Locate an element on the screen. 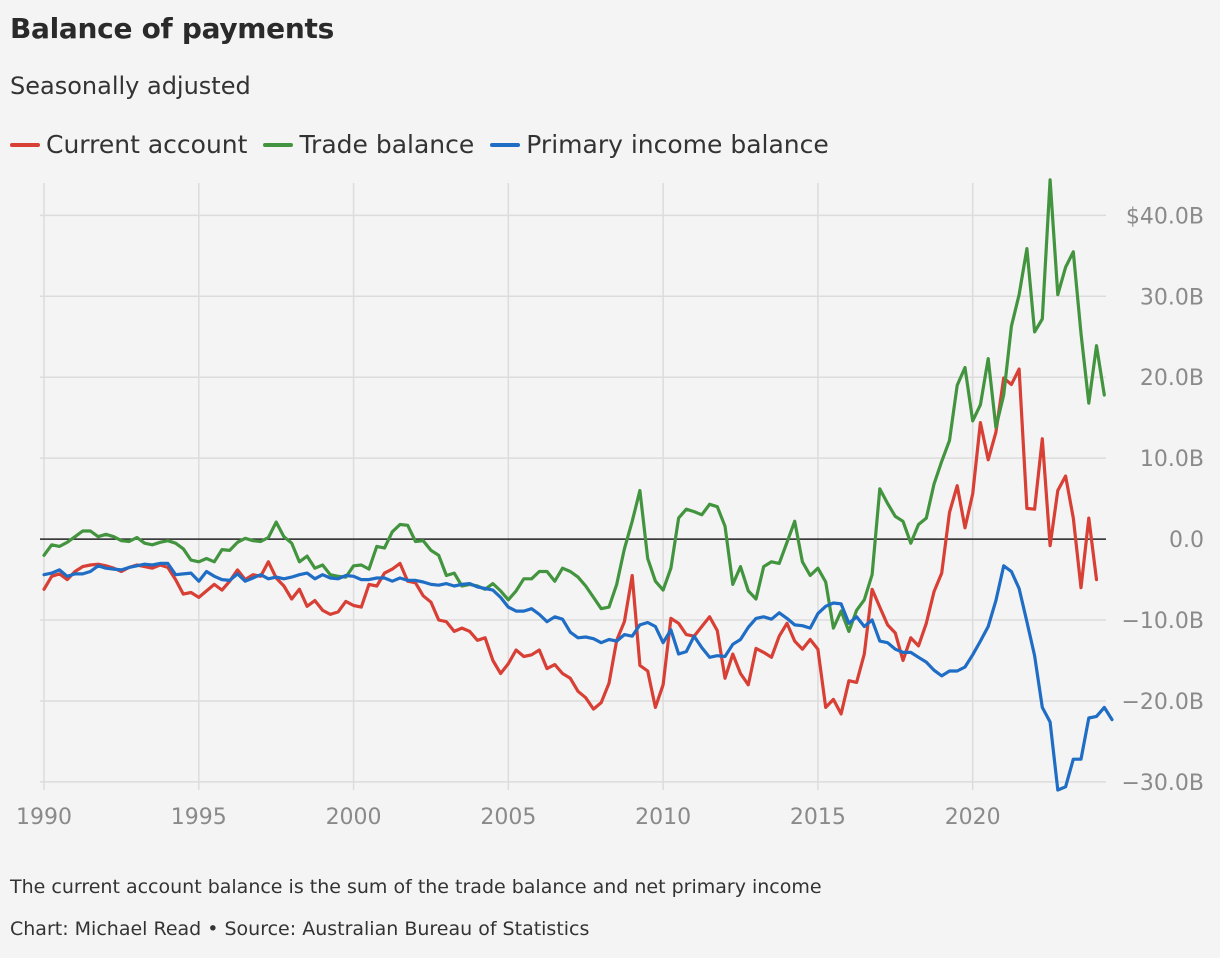 The width and height of the screenshot is (1220, 958). y-tick-label: 0.0 is located at coordinates (1186, 540).